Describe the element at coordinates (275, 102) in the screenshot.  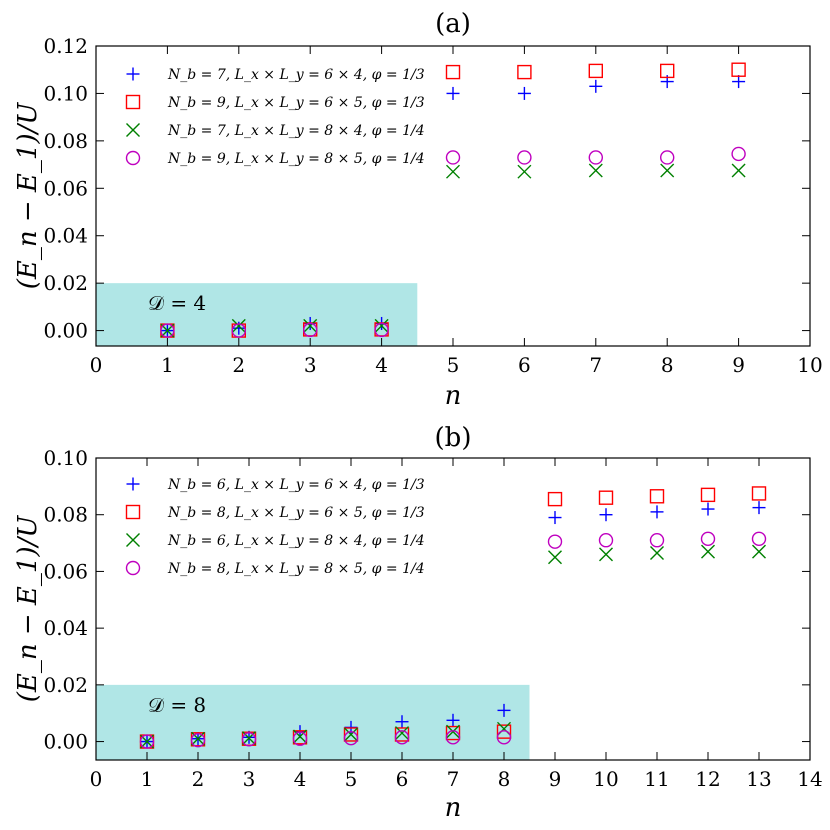
I see `legend-entry: N_b = 9, L_x × L_y = 6 × 5, φ = 1/3` at that location.